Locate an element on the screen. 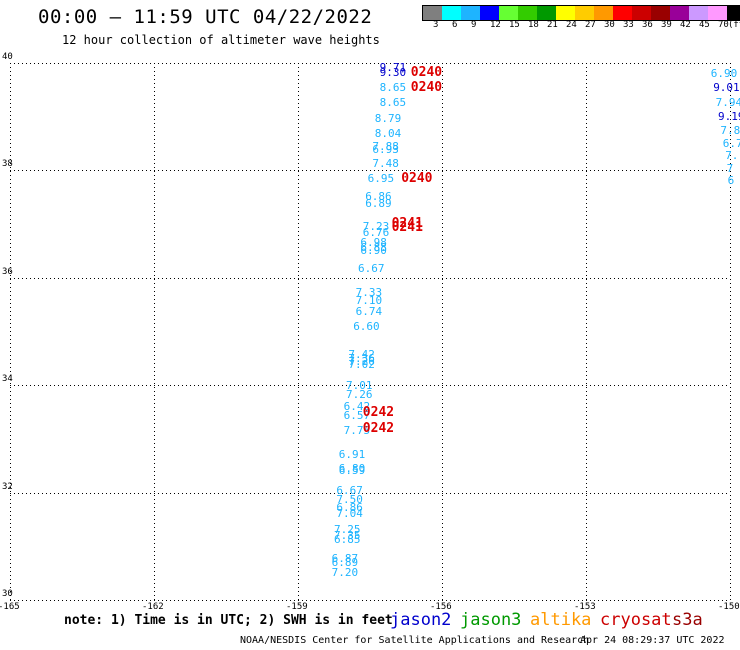 This screenshot has height=650, width=740. wave-height-value: 7.20 is located at coordinates (345, 572).